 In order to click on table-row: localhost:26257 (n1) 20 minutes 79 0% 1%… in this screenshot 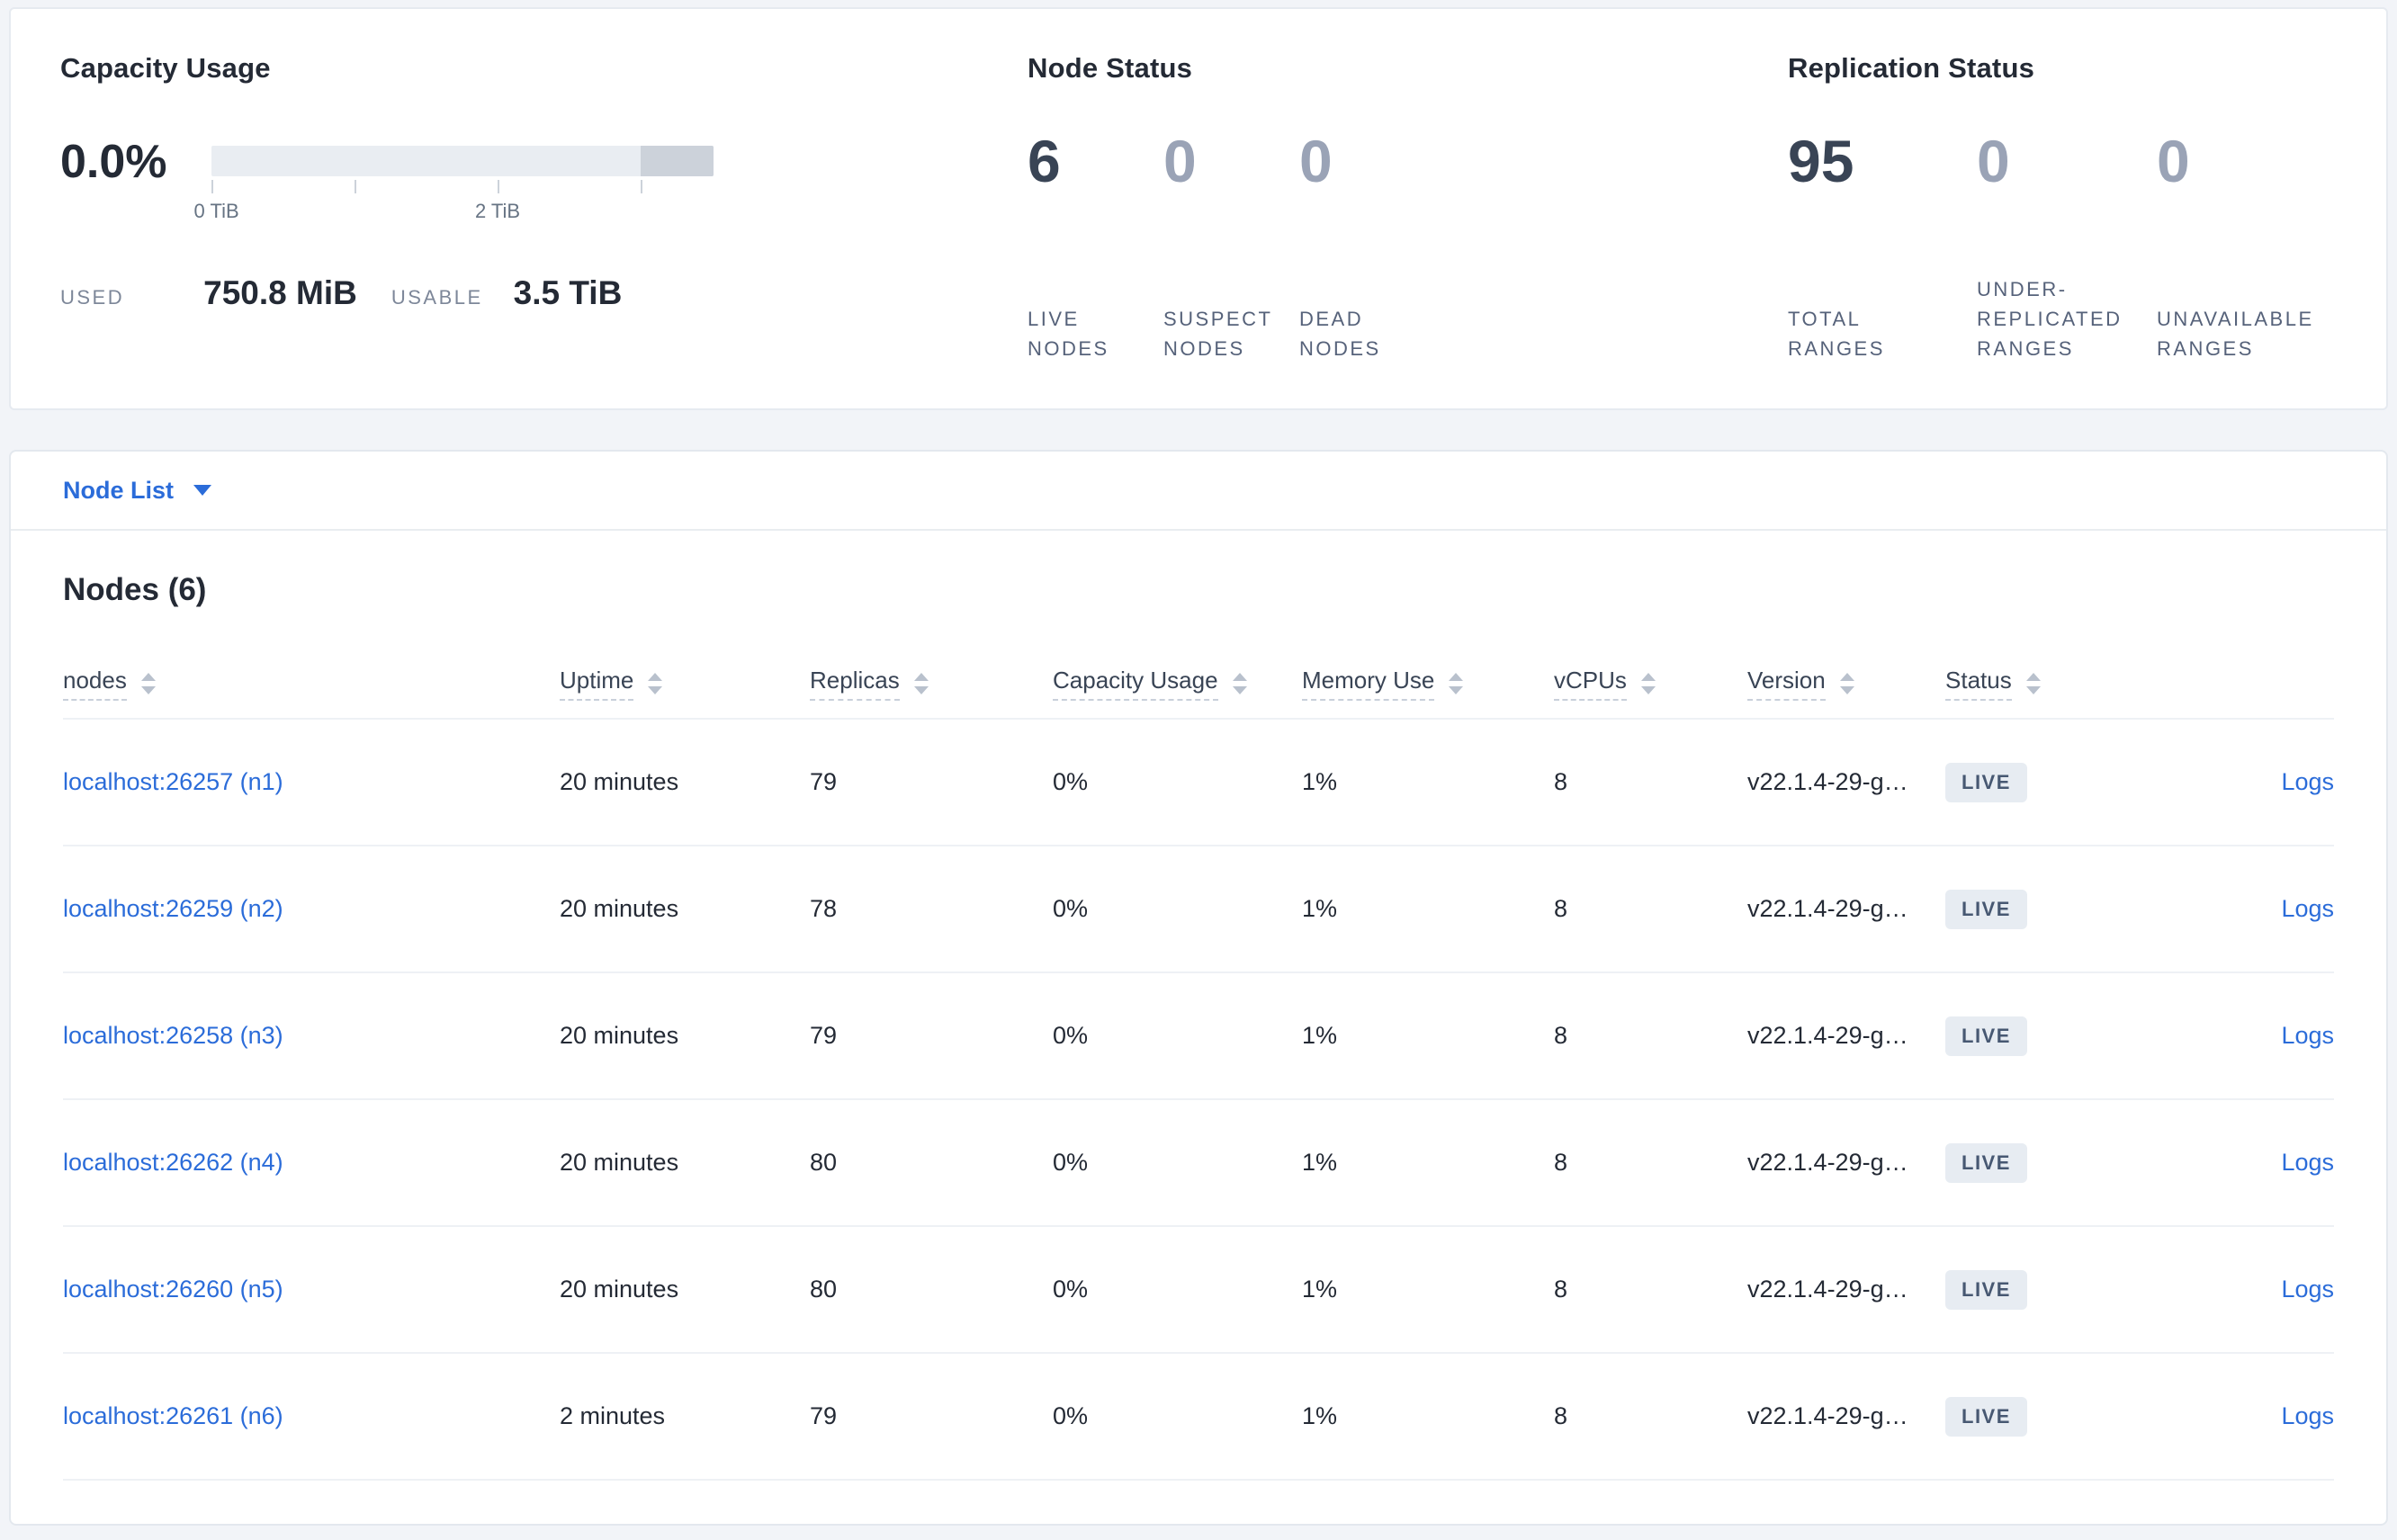, I will do `click(1198, 783)`.